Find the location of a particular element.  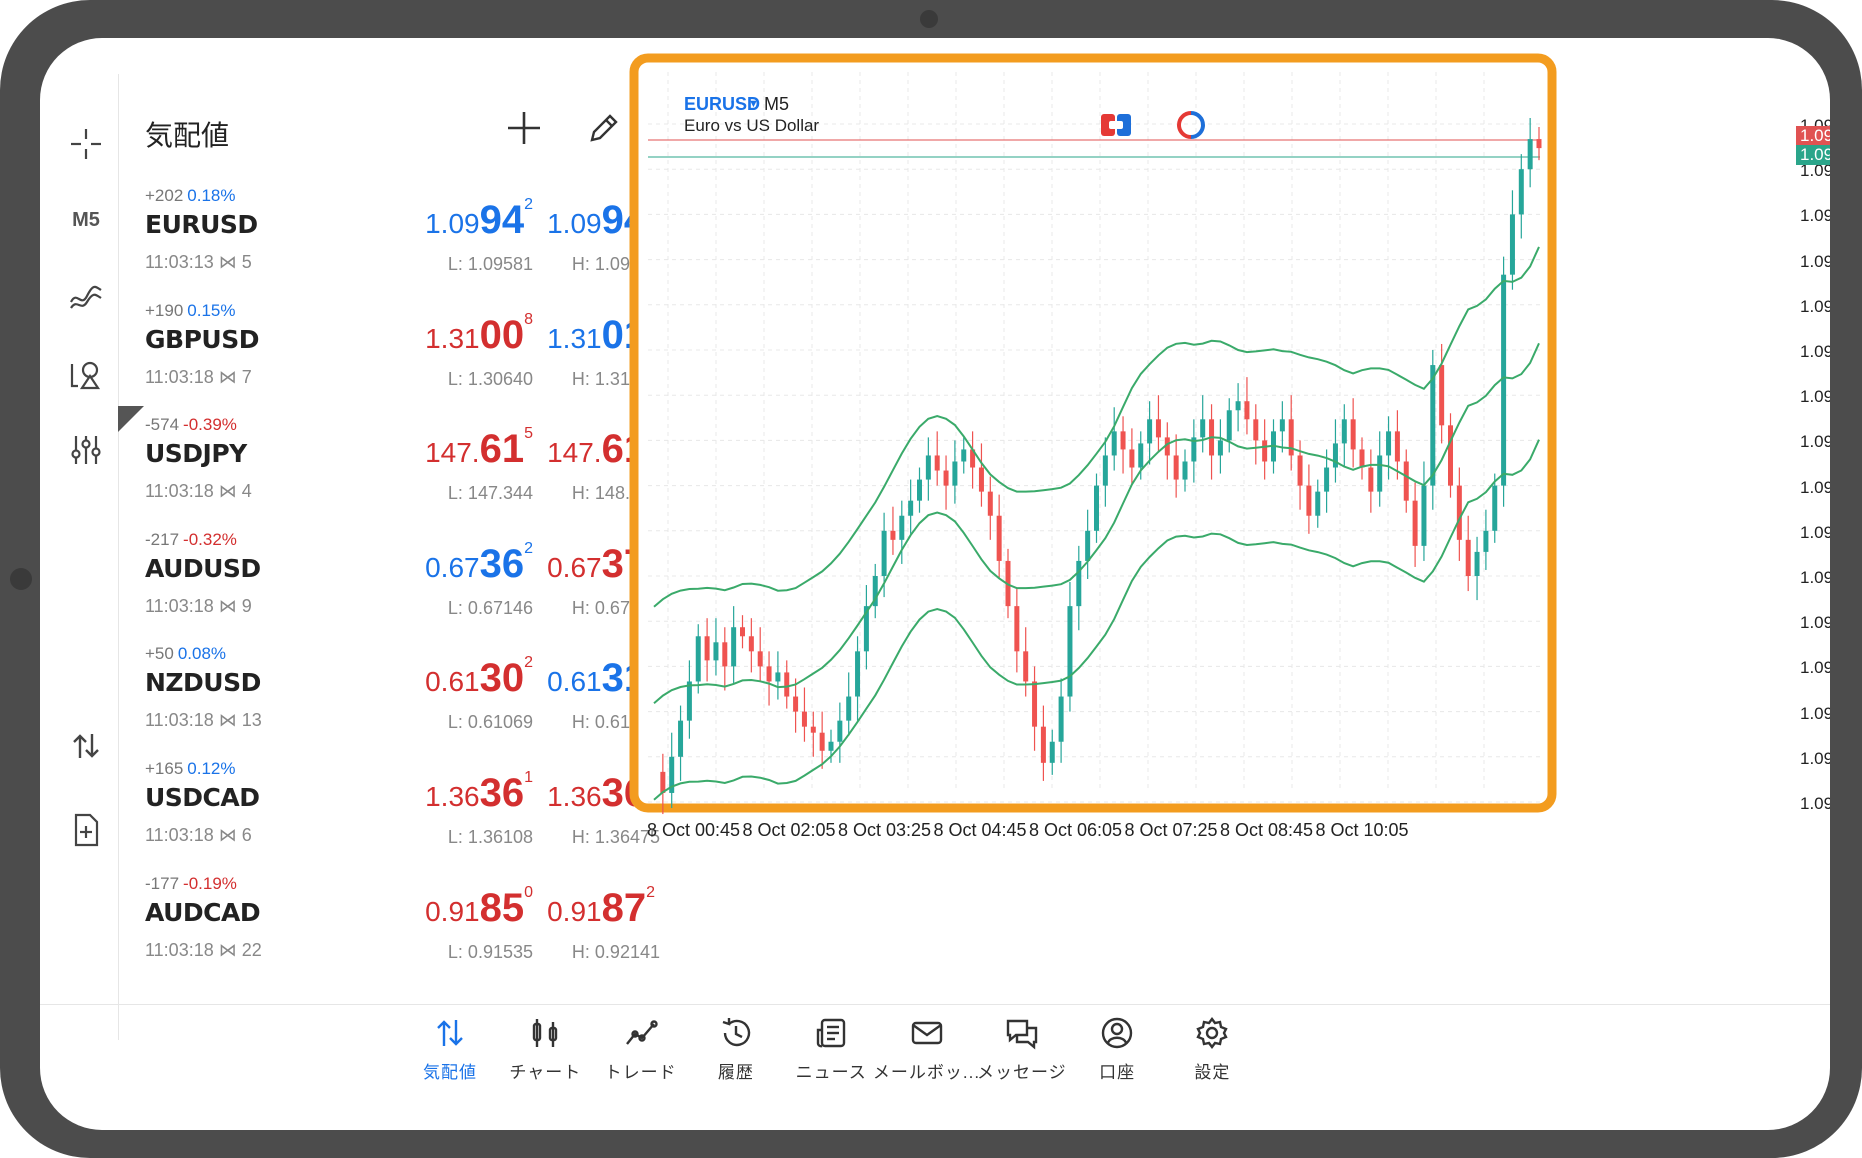

timeframe-button: M5 is located at coordinates (86, 220).